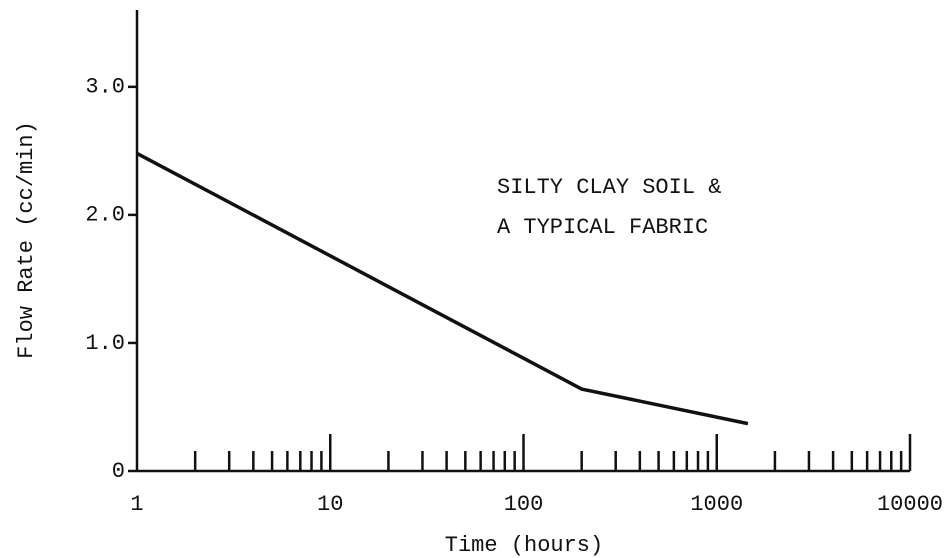 This screenshot has width=949, height=558. What do you see at coordinates (716, 504) in the screenshot?
I see `x-tick-label: 1000` at bounding box center [716, 504].